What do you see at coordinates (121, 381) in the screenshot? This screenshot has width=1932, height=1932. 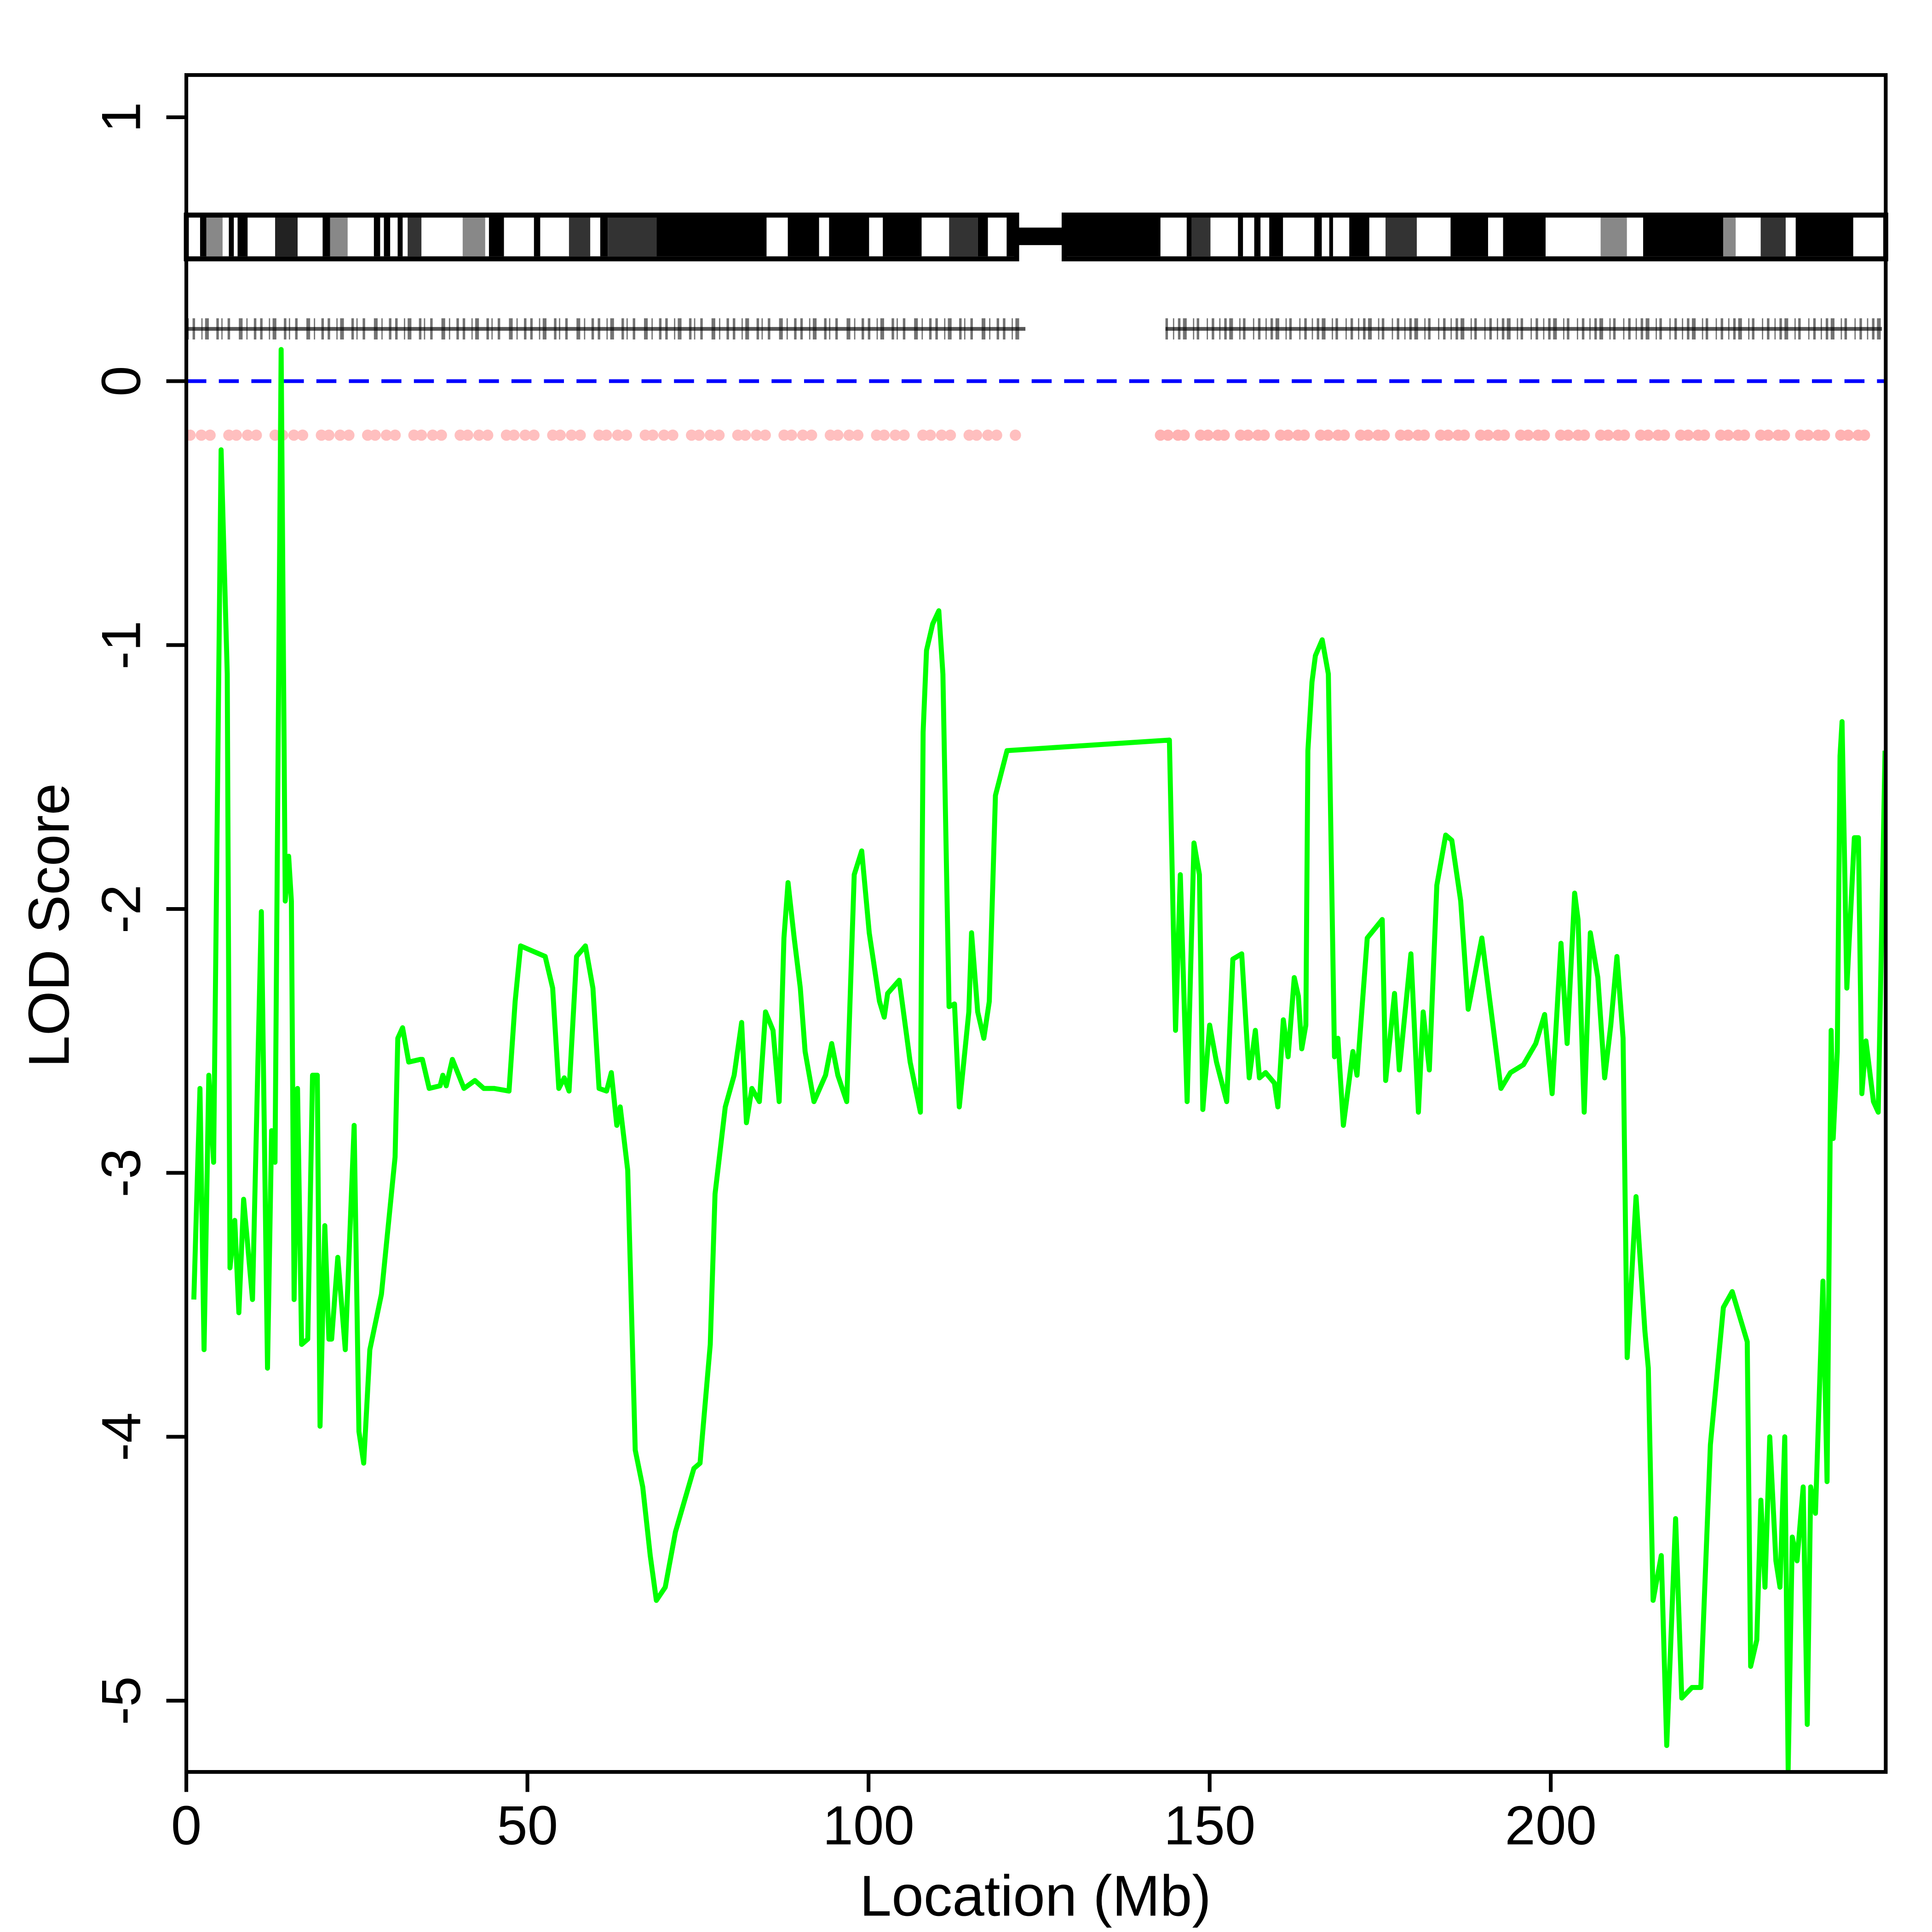 I see `y-tick-label: 0` at bounding box center [121, 381].